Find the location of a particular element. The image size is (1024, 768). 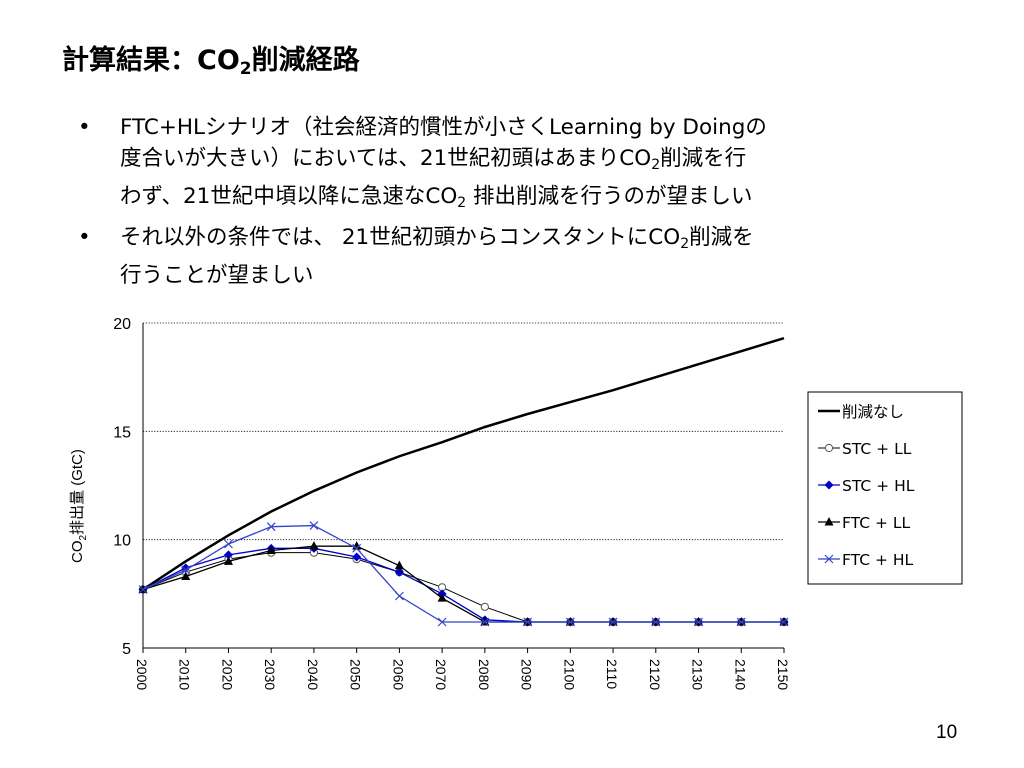

bullet-text: 度合いが大きい）においては、21世紀初頭はあまりCO is located at coordinates (386, 158).